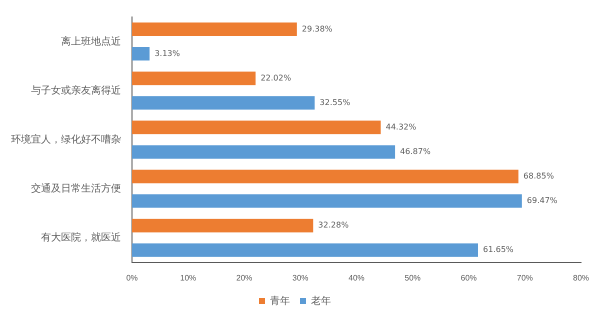  What do you see at coordinates (415, 151) in the screenshot?
I see `data-label: 46.87%` at bounding box center [415, 151].